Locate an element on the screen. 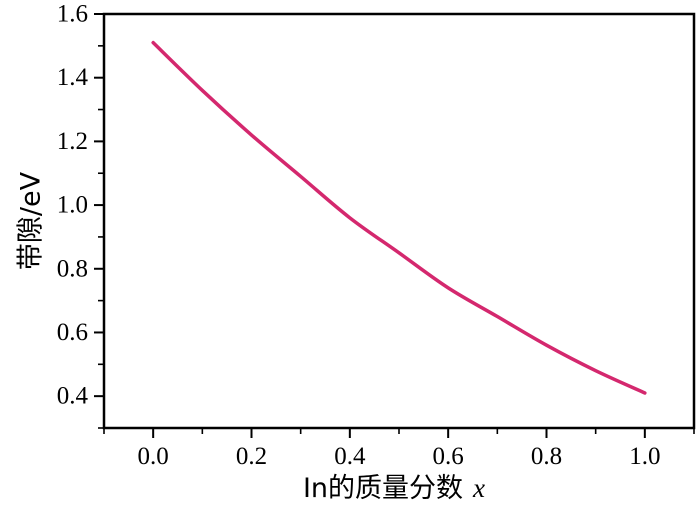 This screenshot has width=700, height=505. x-axis-title-variable: x is located at coordinates (478, 488).